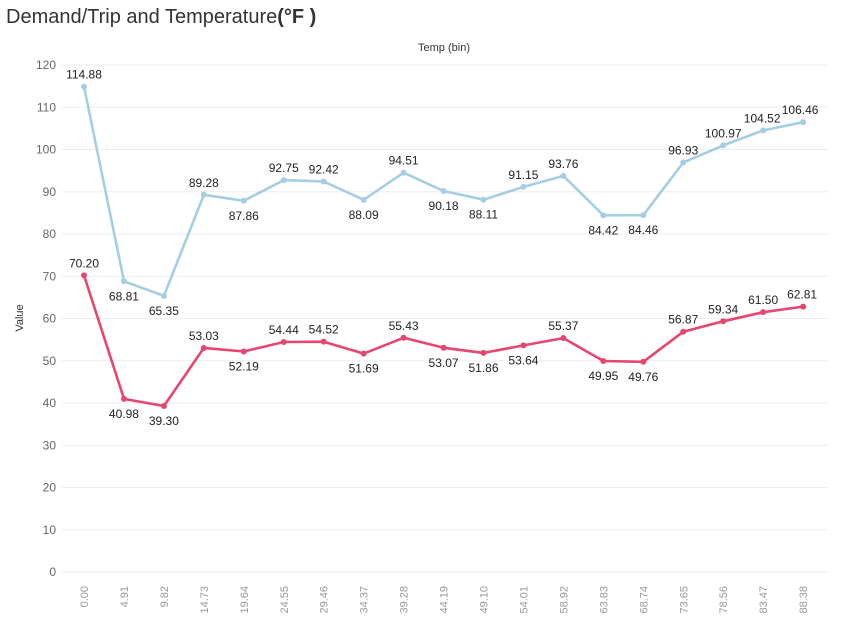 This screenshot has height=625, width=861. Describe the element at coordinates (404, 161) in the screenshot. I see `data-label: 94.51` at that location.